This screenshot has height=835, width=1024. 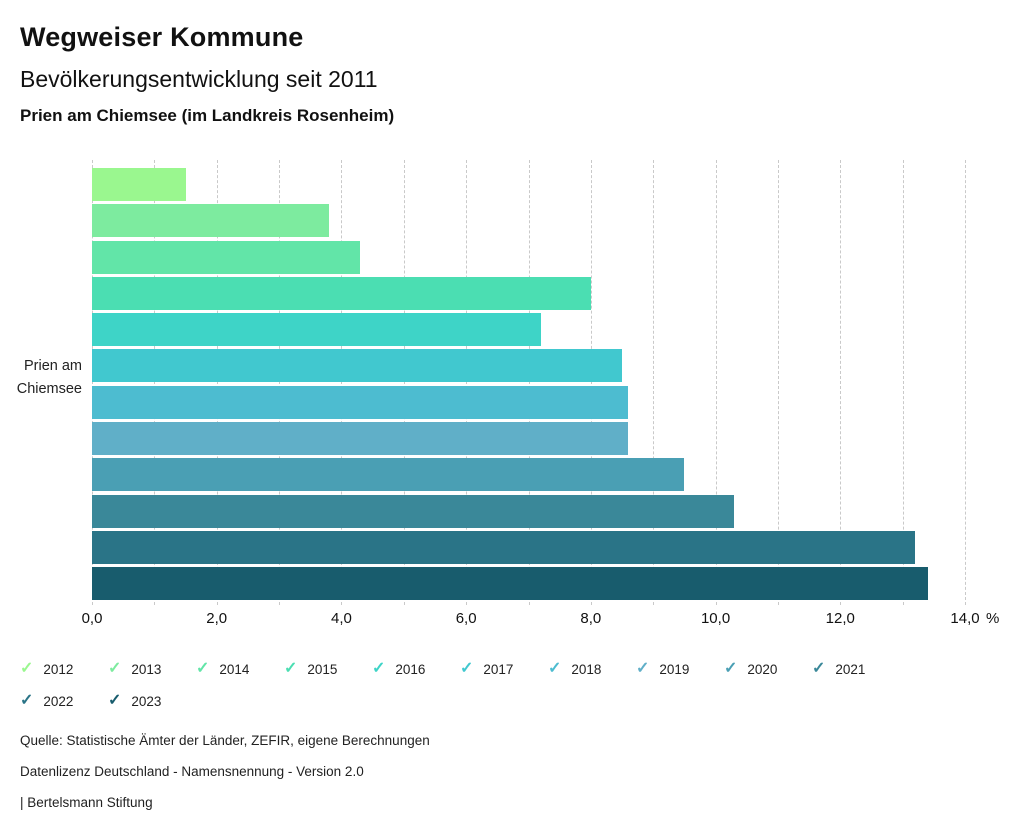 I want to click on app-title: Wegweiser Kommune, so click(x=162, y=37).